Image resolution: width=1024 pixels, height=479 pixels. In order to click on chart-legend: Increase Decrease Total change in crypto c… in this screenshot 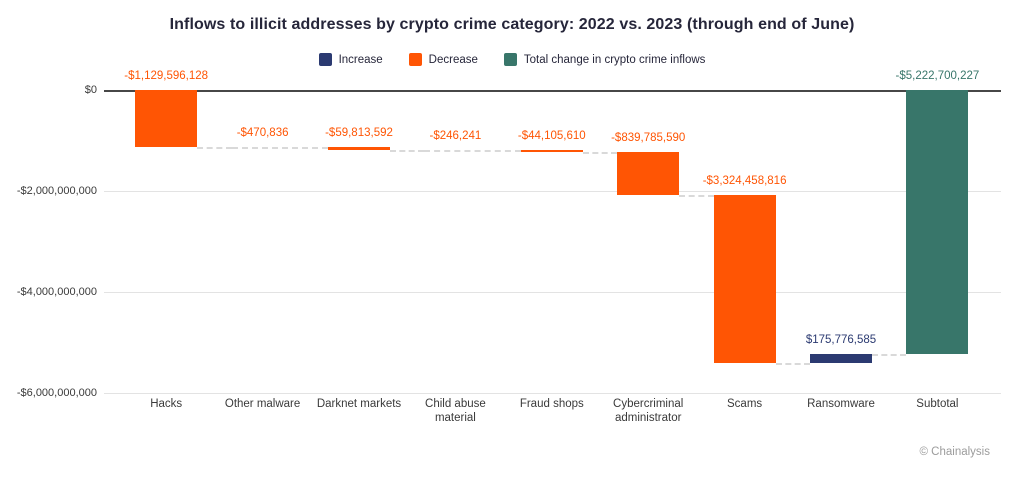, I will do `click(512, 59)`.